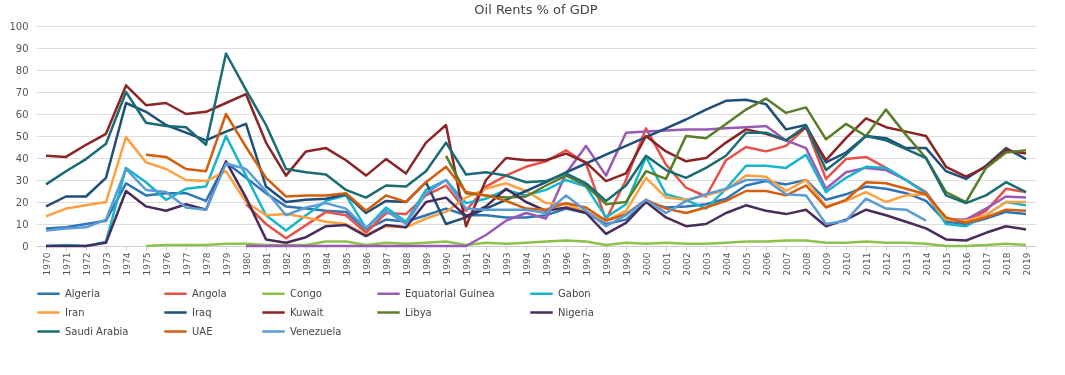  I want to click on legend-label: Kuwait, so click(307, 312).